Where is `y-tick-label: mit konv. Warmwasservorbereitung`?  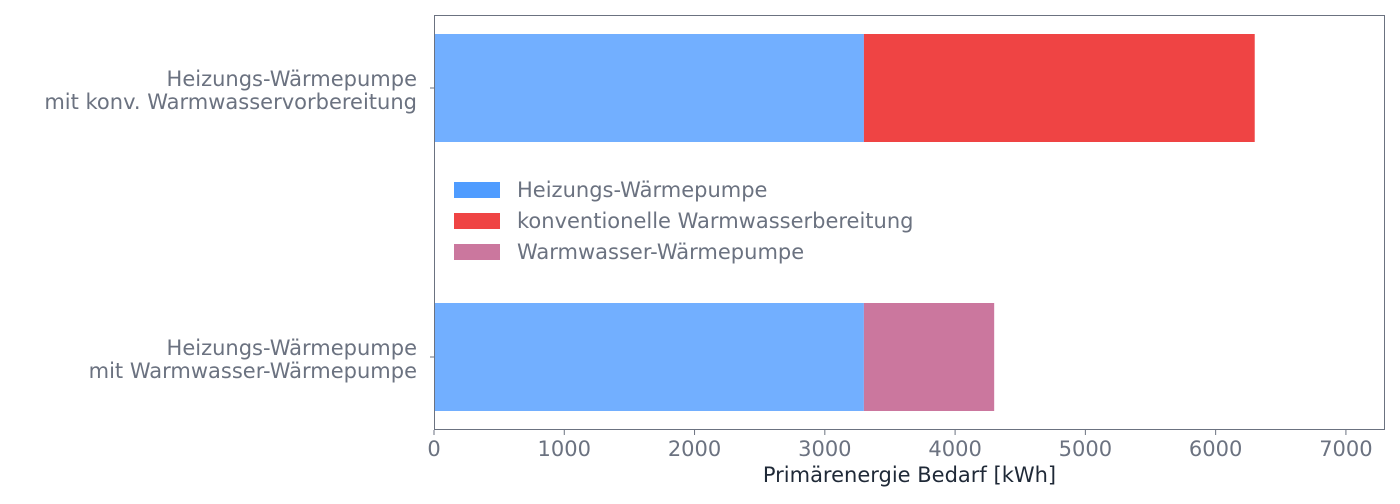
y-tick-label: mit konv. Warmwasservorbereitung is located at coordinates (230, 102).